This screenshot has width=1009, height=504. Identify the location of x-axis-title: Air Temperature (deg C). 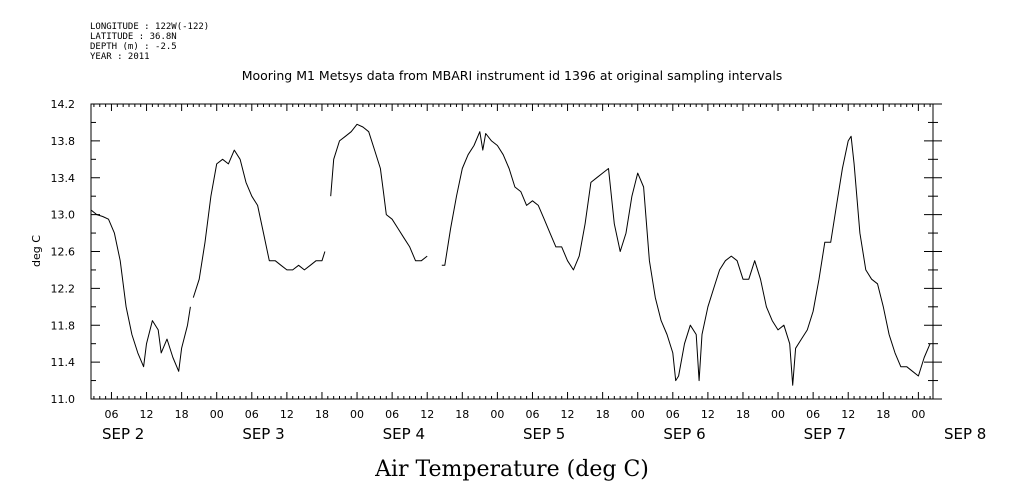
(511, 469).